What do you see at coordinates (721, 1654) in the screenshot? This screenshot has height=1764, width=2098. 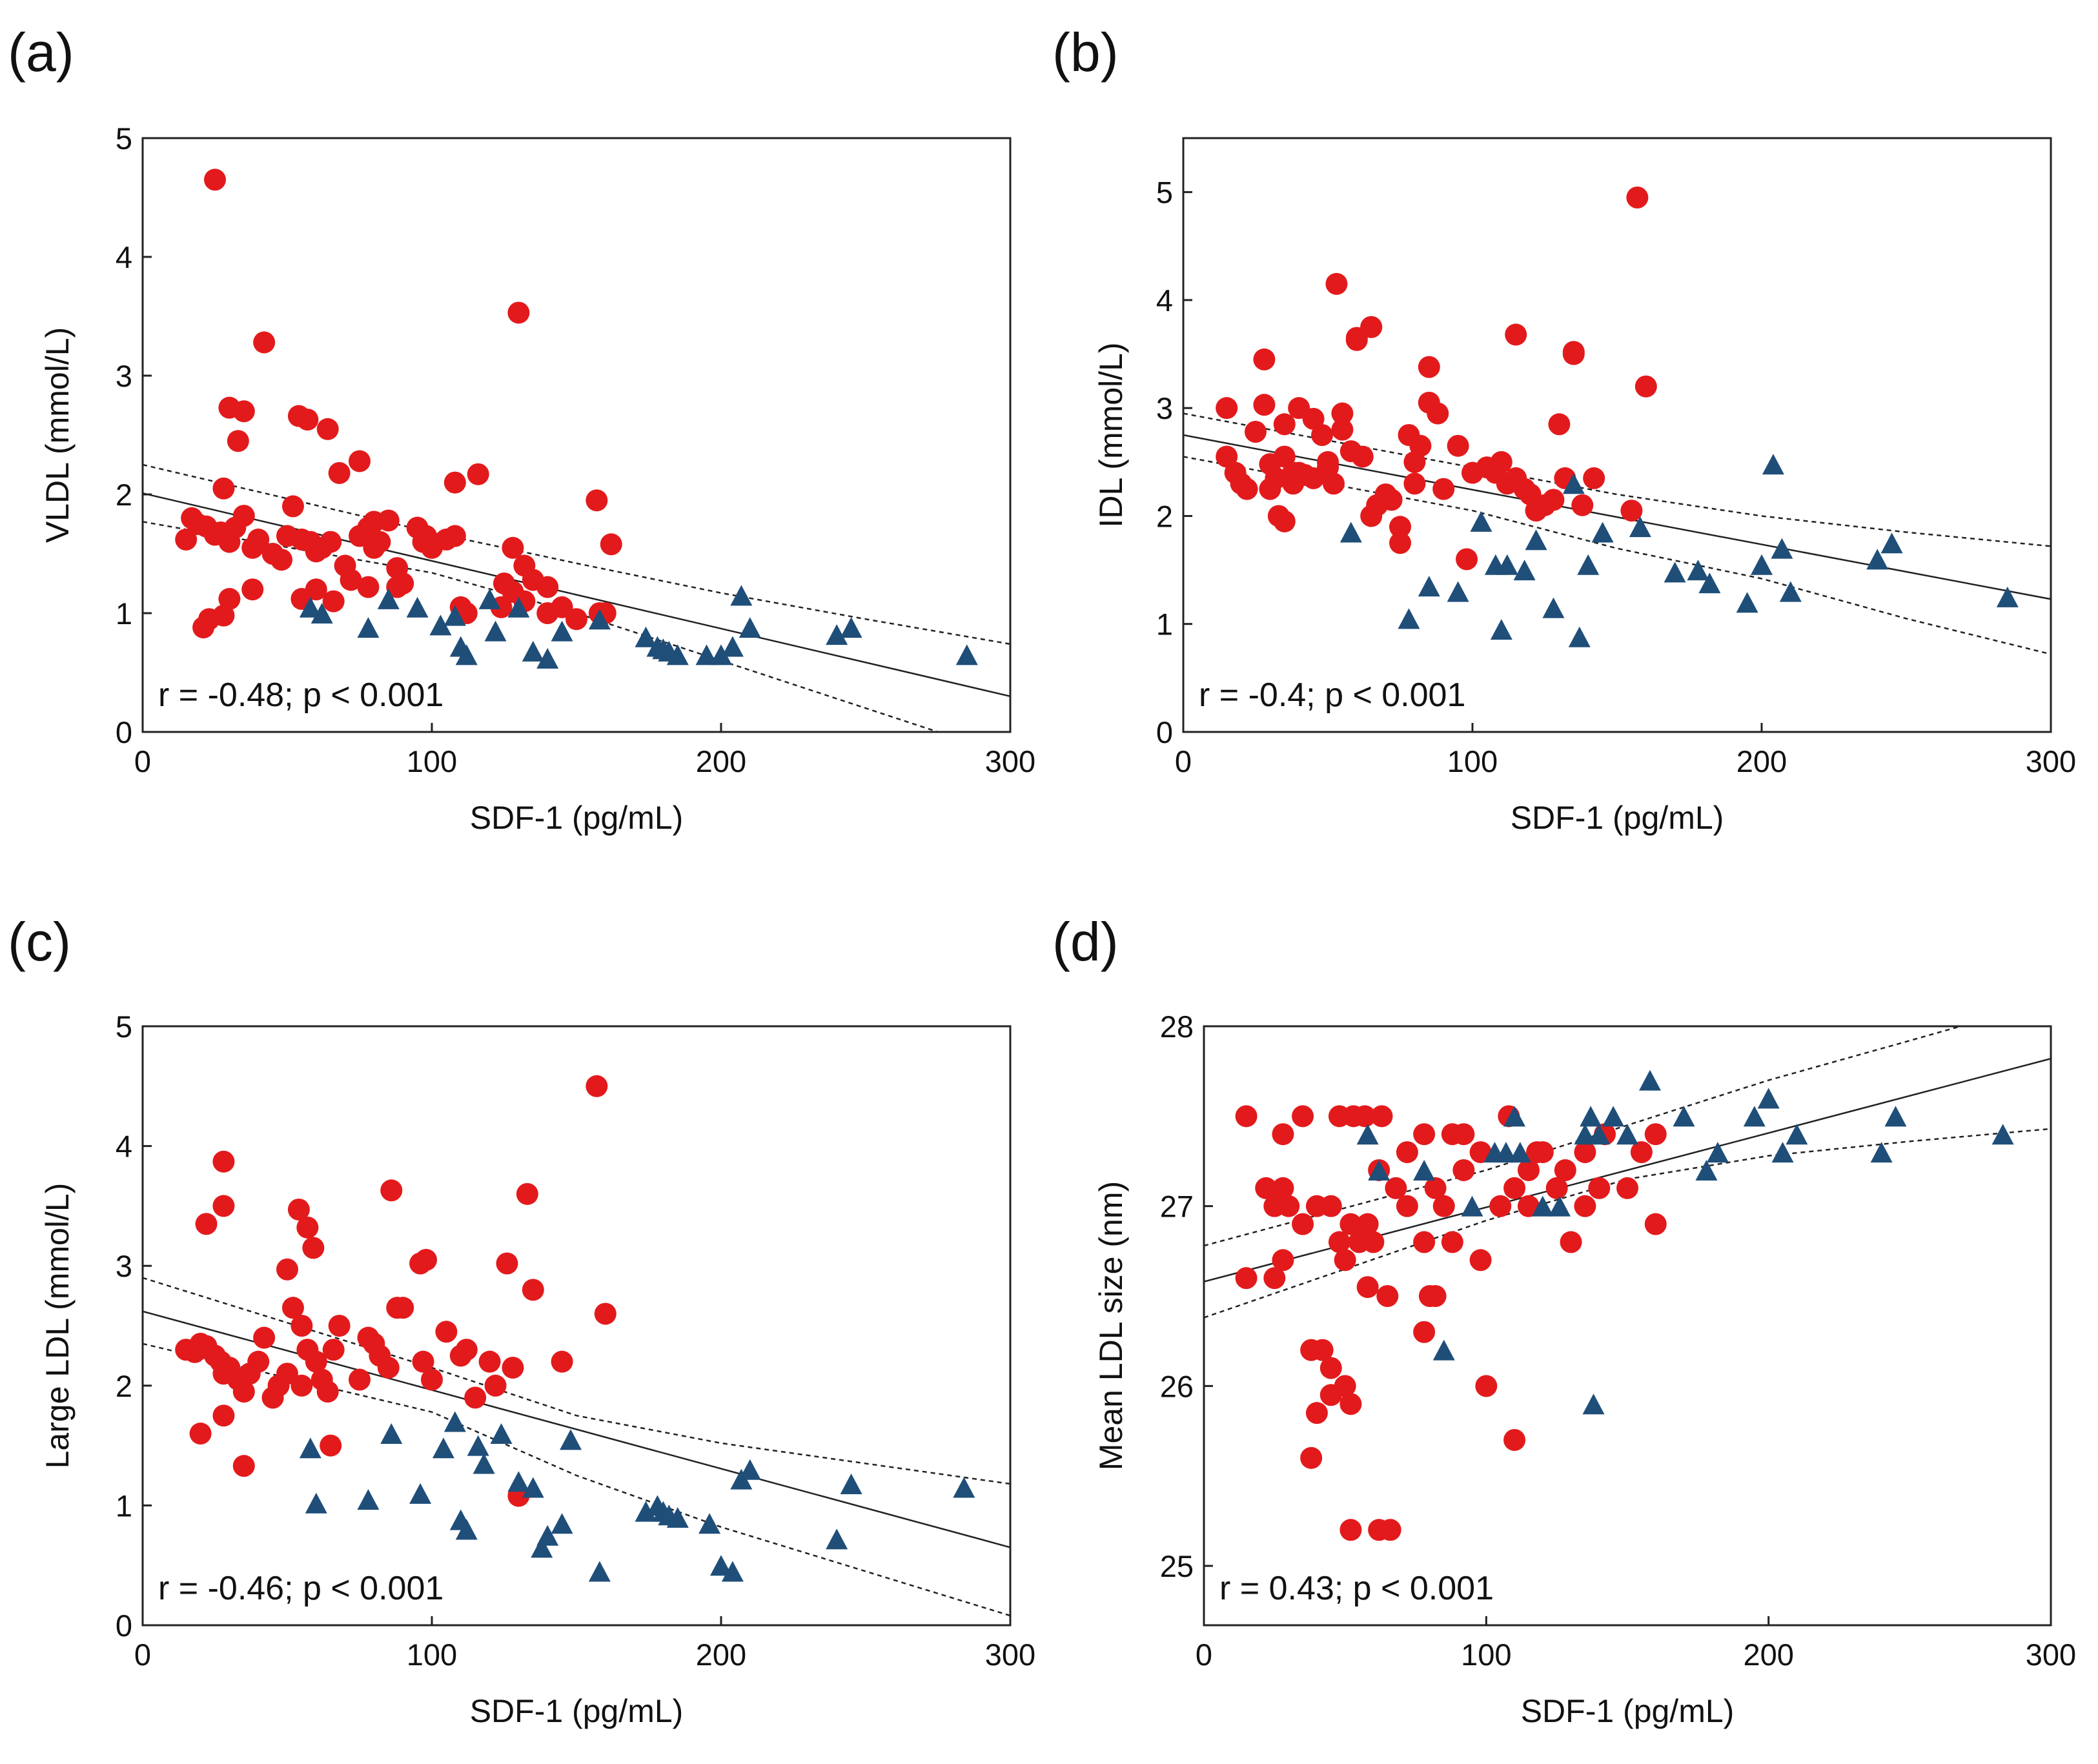 I see `x-tick-label: 200` at bounding box center [721, 1654].